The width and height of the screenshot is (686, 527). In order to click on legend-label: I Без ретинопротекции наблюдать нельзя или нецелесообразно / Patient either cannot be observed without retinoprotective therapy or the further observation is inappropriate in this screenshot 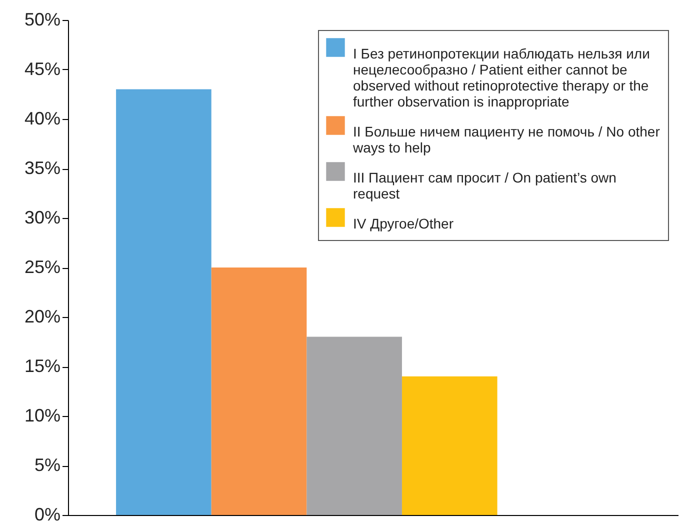, I will do `click(501, 78)`.